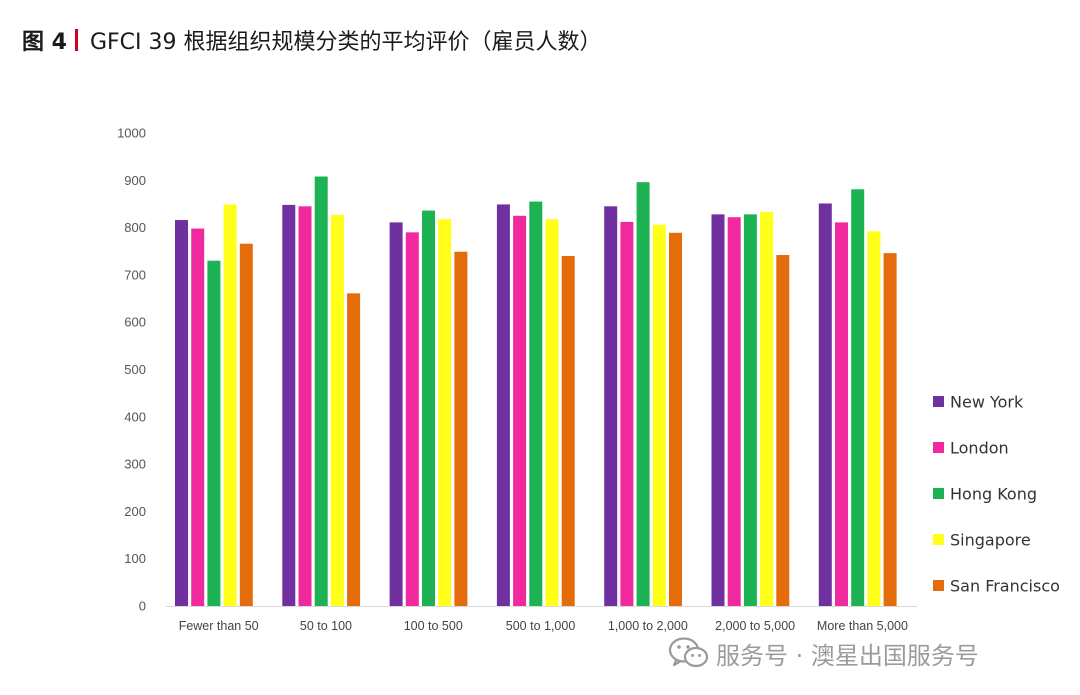 This screenshot has width=1080, height=695. What do you see at coordinates (987, 402) in the screenshot?
I see `legend-label: New York` at bounding box center [987, 402].